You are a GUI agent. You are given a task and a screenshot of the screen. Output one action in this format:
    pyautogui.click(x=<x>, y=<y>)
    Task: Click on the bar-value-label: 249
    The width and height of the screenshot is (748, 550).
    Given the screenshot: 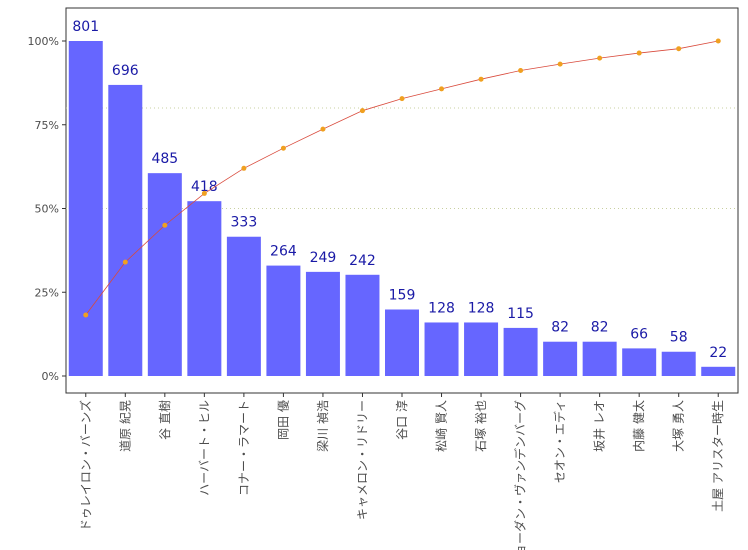 What is the action you would take?
    pyautogui.click(x=323, y=258)
    